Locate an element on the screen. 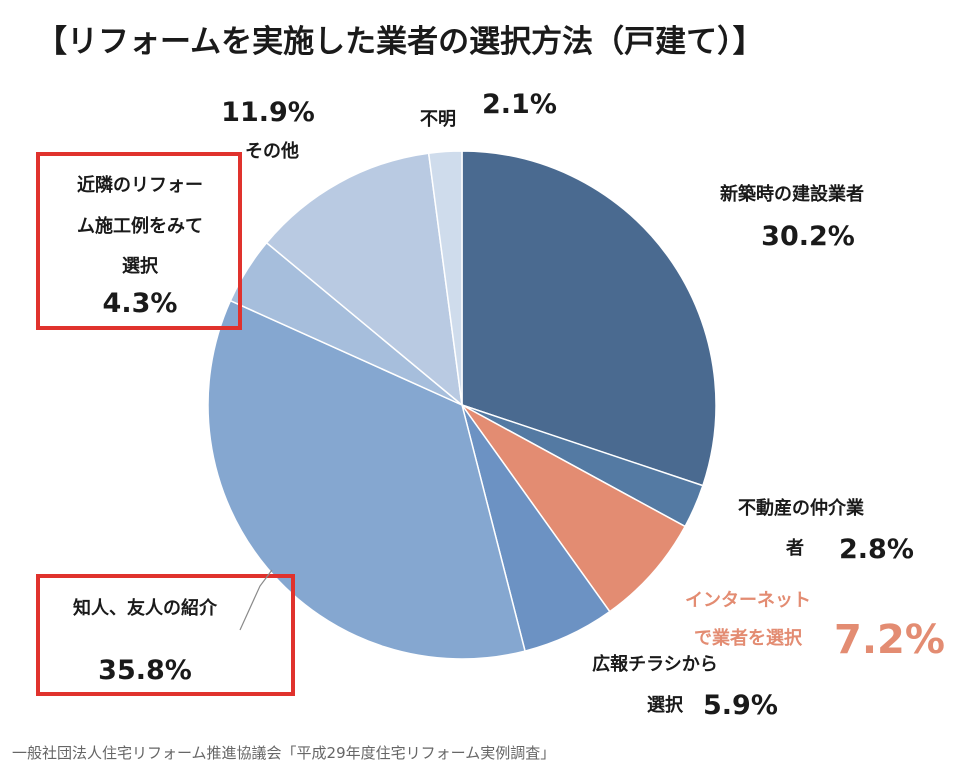 This screenshot has height=778, width=964. slice-label-3-line-0: 広報チラシから is located at coordinates (655, 664).